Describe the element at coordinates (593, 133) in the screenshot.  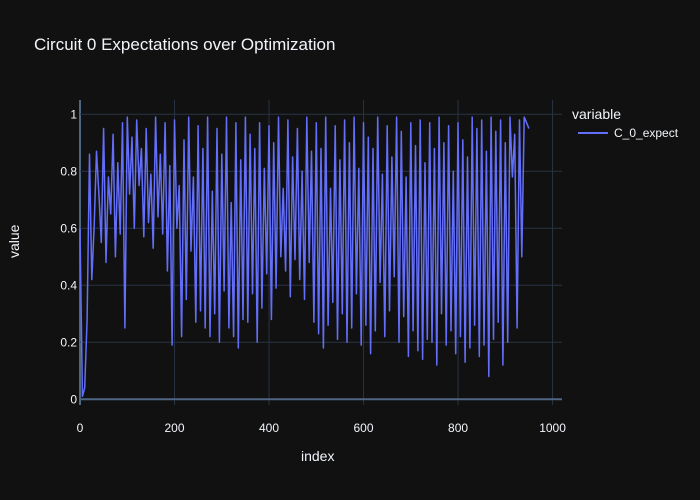
I see `legend-swatch` at that location.